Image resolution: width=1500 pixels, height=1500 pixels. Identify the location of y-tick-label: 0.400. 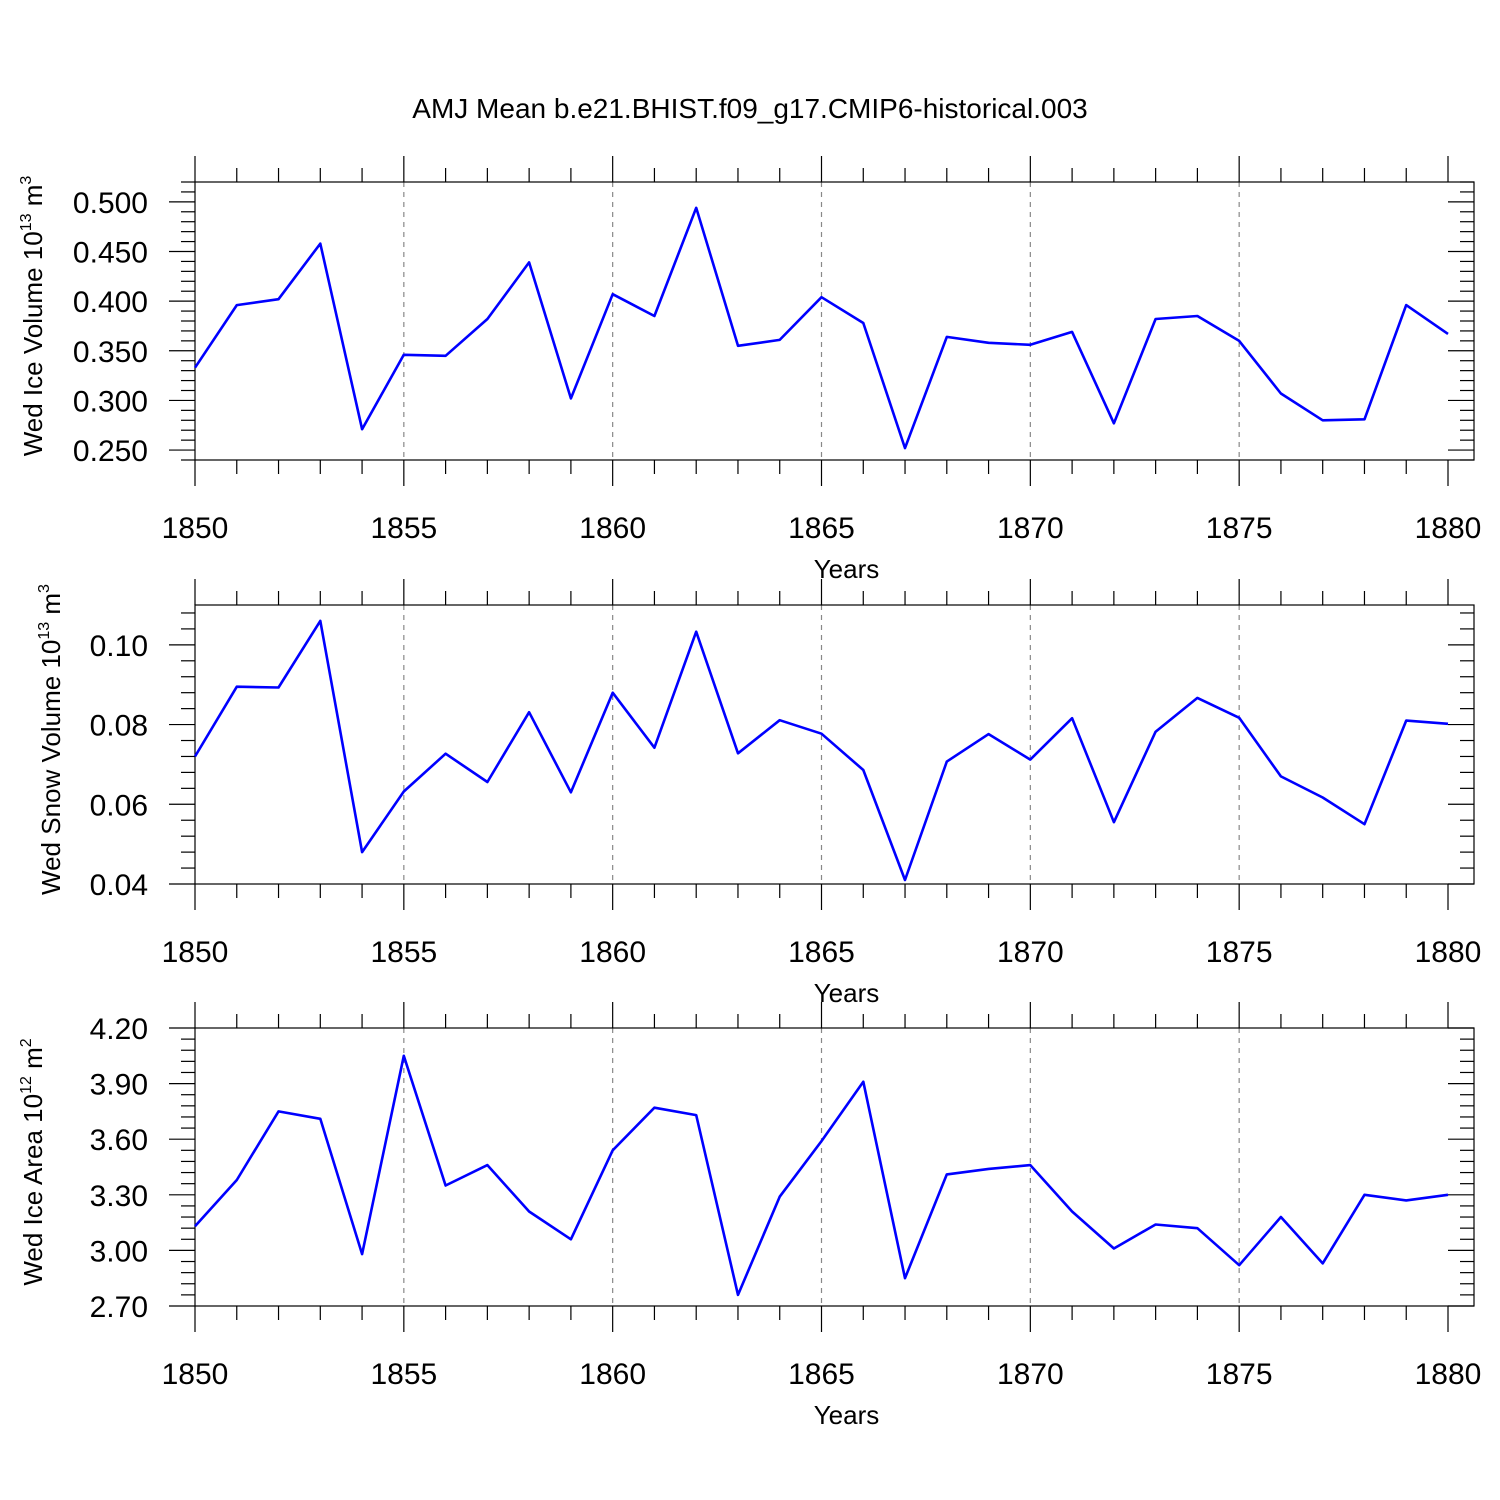
(110, 302).